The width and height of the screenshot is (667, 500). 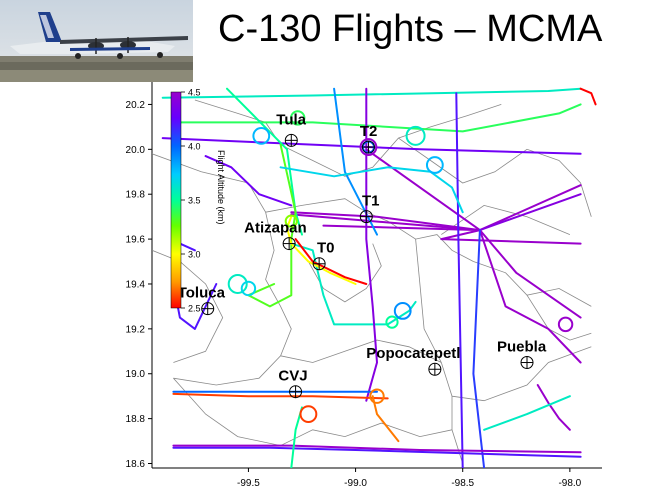 I want to click on colorbar-ticks: 4.5 4.0 3.5 3.0 2.5, so click(x=191, y=201).